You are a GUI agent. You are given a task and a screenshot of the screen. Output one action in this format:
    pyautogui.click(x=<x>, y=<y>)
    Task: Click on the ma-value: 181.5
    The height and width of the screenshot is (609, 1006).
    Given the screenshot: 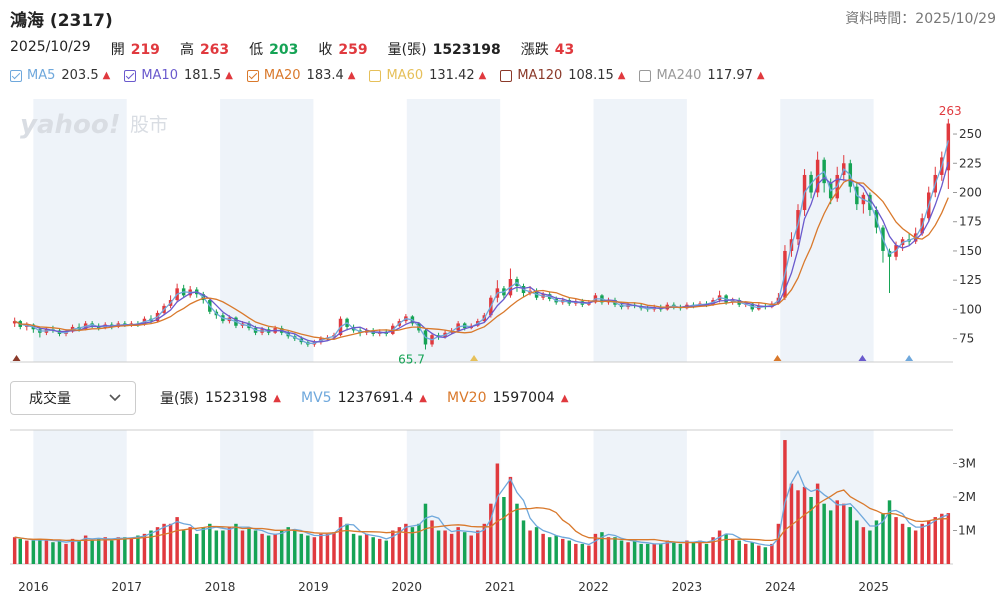 What is the action you would take?
    pyautogui.click(x=202, y=75)
    